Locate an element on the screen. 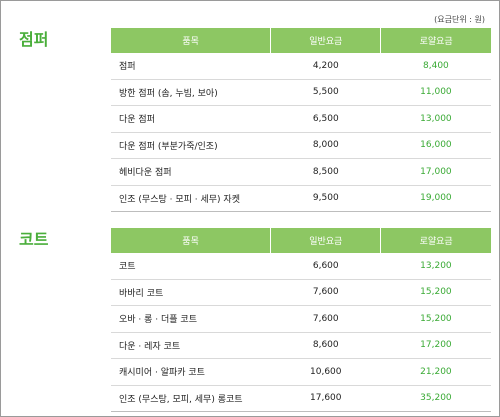  royal-price: 17,200 is located at coordinates (435, 345).